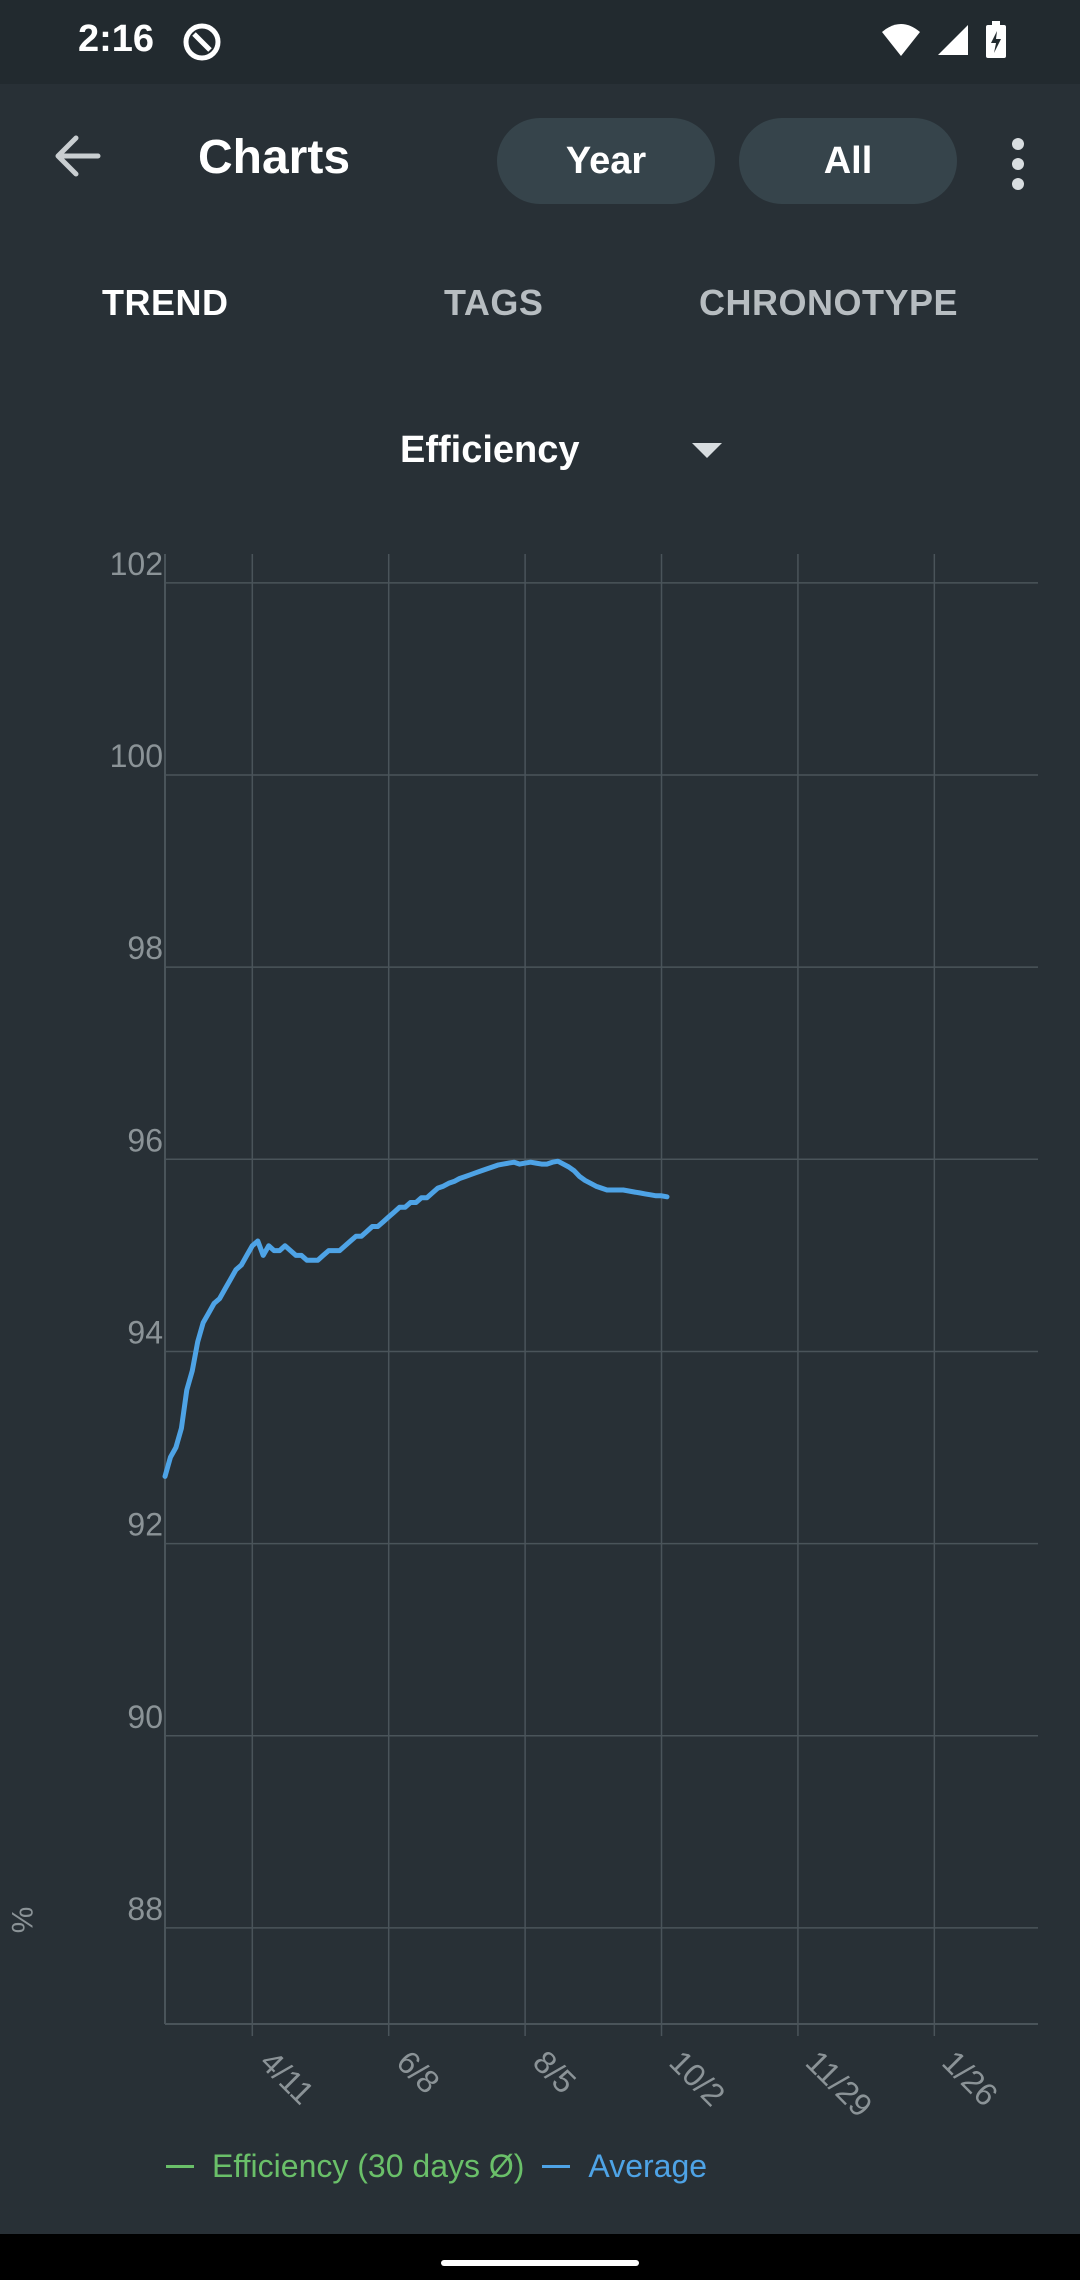 The width and height of the screenshot is (1080, 2280). Describe the element at coordinates (606, 161) in the screenshot. I see `filter-year-button: Year` at that location.